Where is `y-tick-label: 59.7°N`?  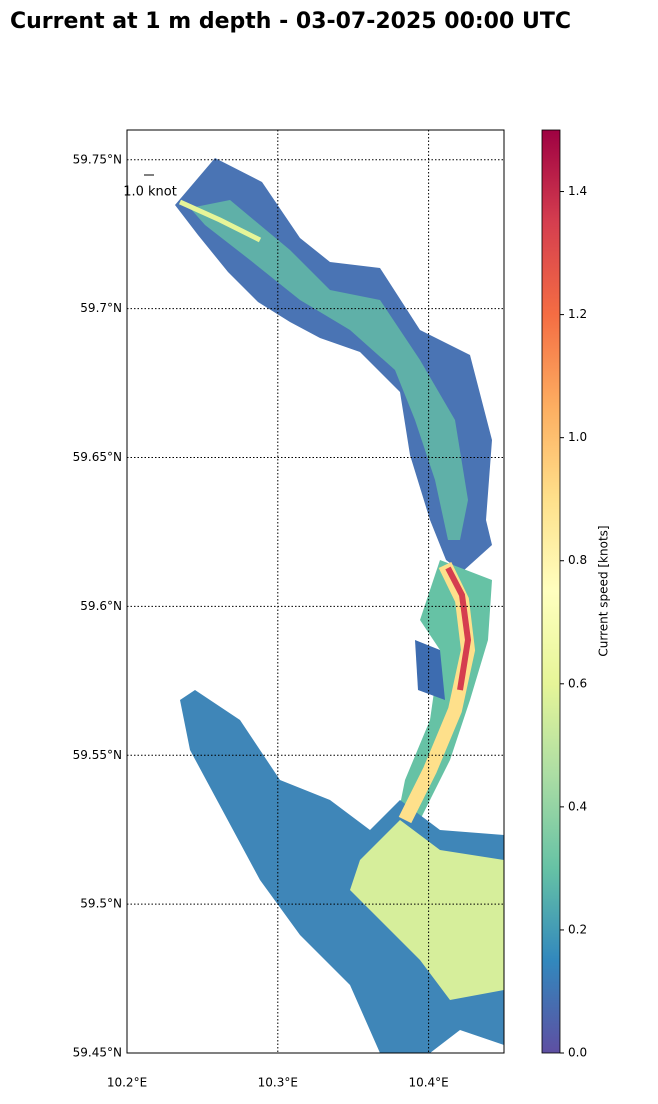 y-tick-label: 59.7°N is located at coordinates (101, 308).